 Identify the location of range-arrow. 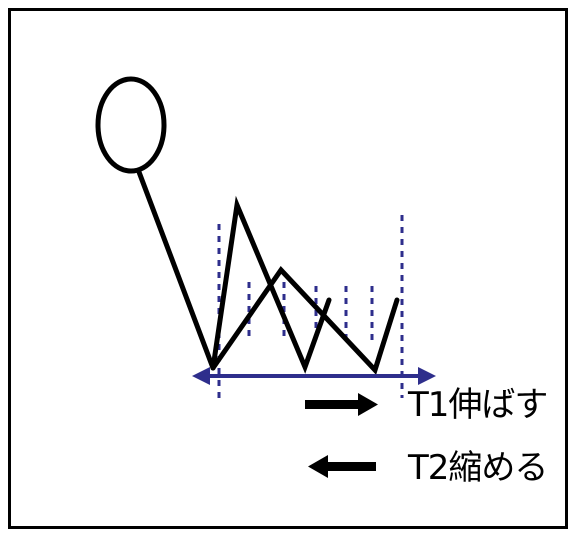
(314, 376).